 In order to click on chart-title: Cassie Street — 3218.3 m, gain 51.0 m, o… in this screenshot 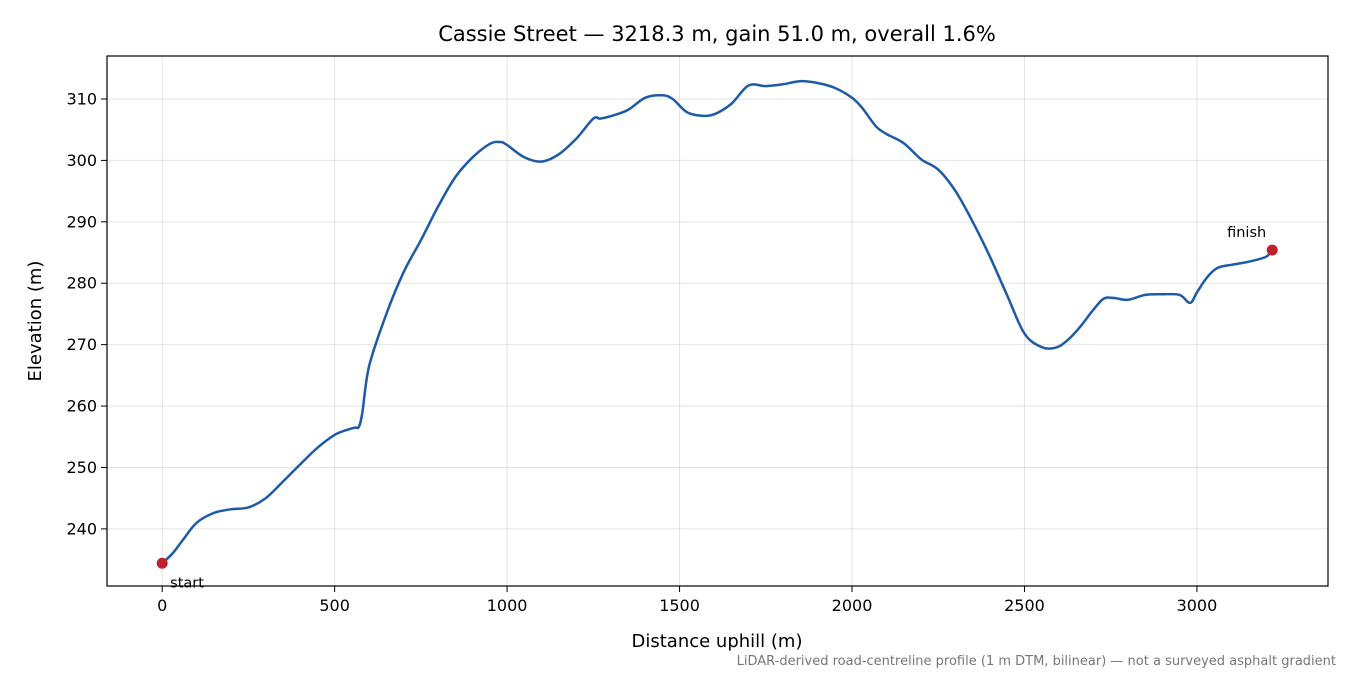, I will do `click(717, 34)`.